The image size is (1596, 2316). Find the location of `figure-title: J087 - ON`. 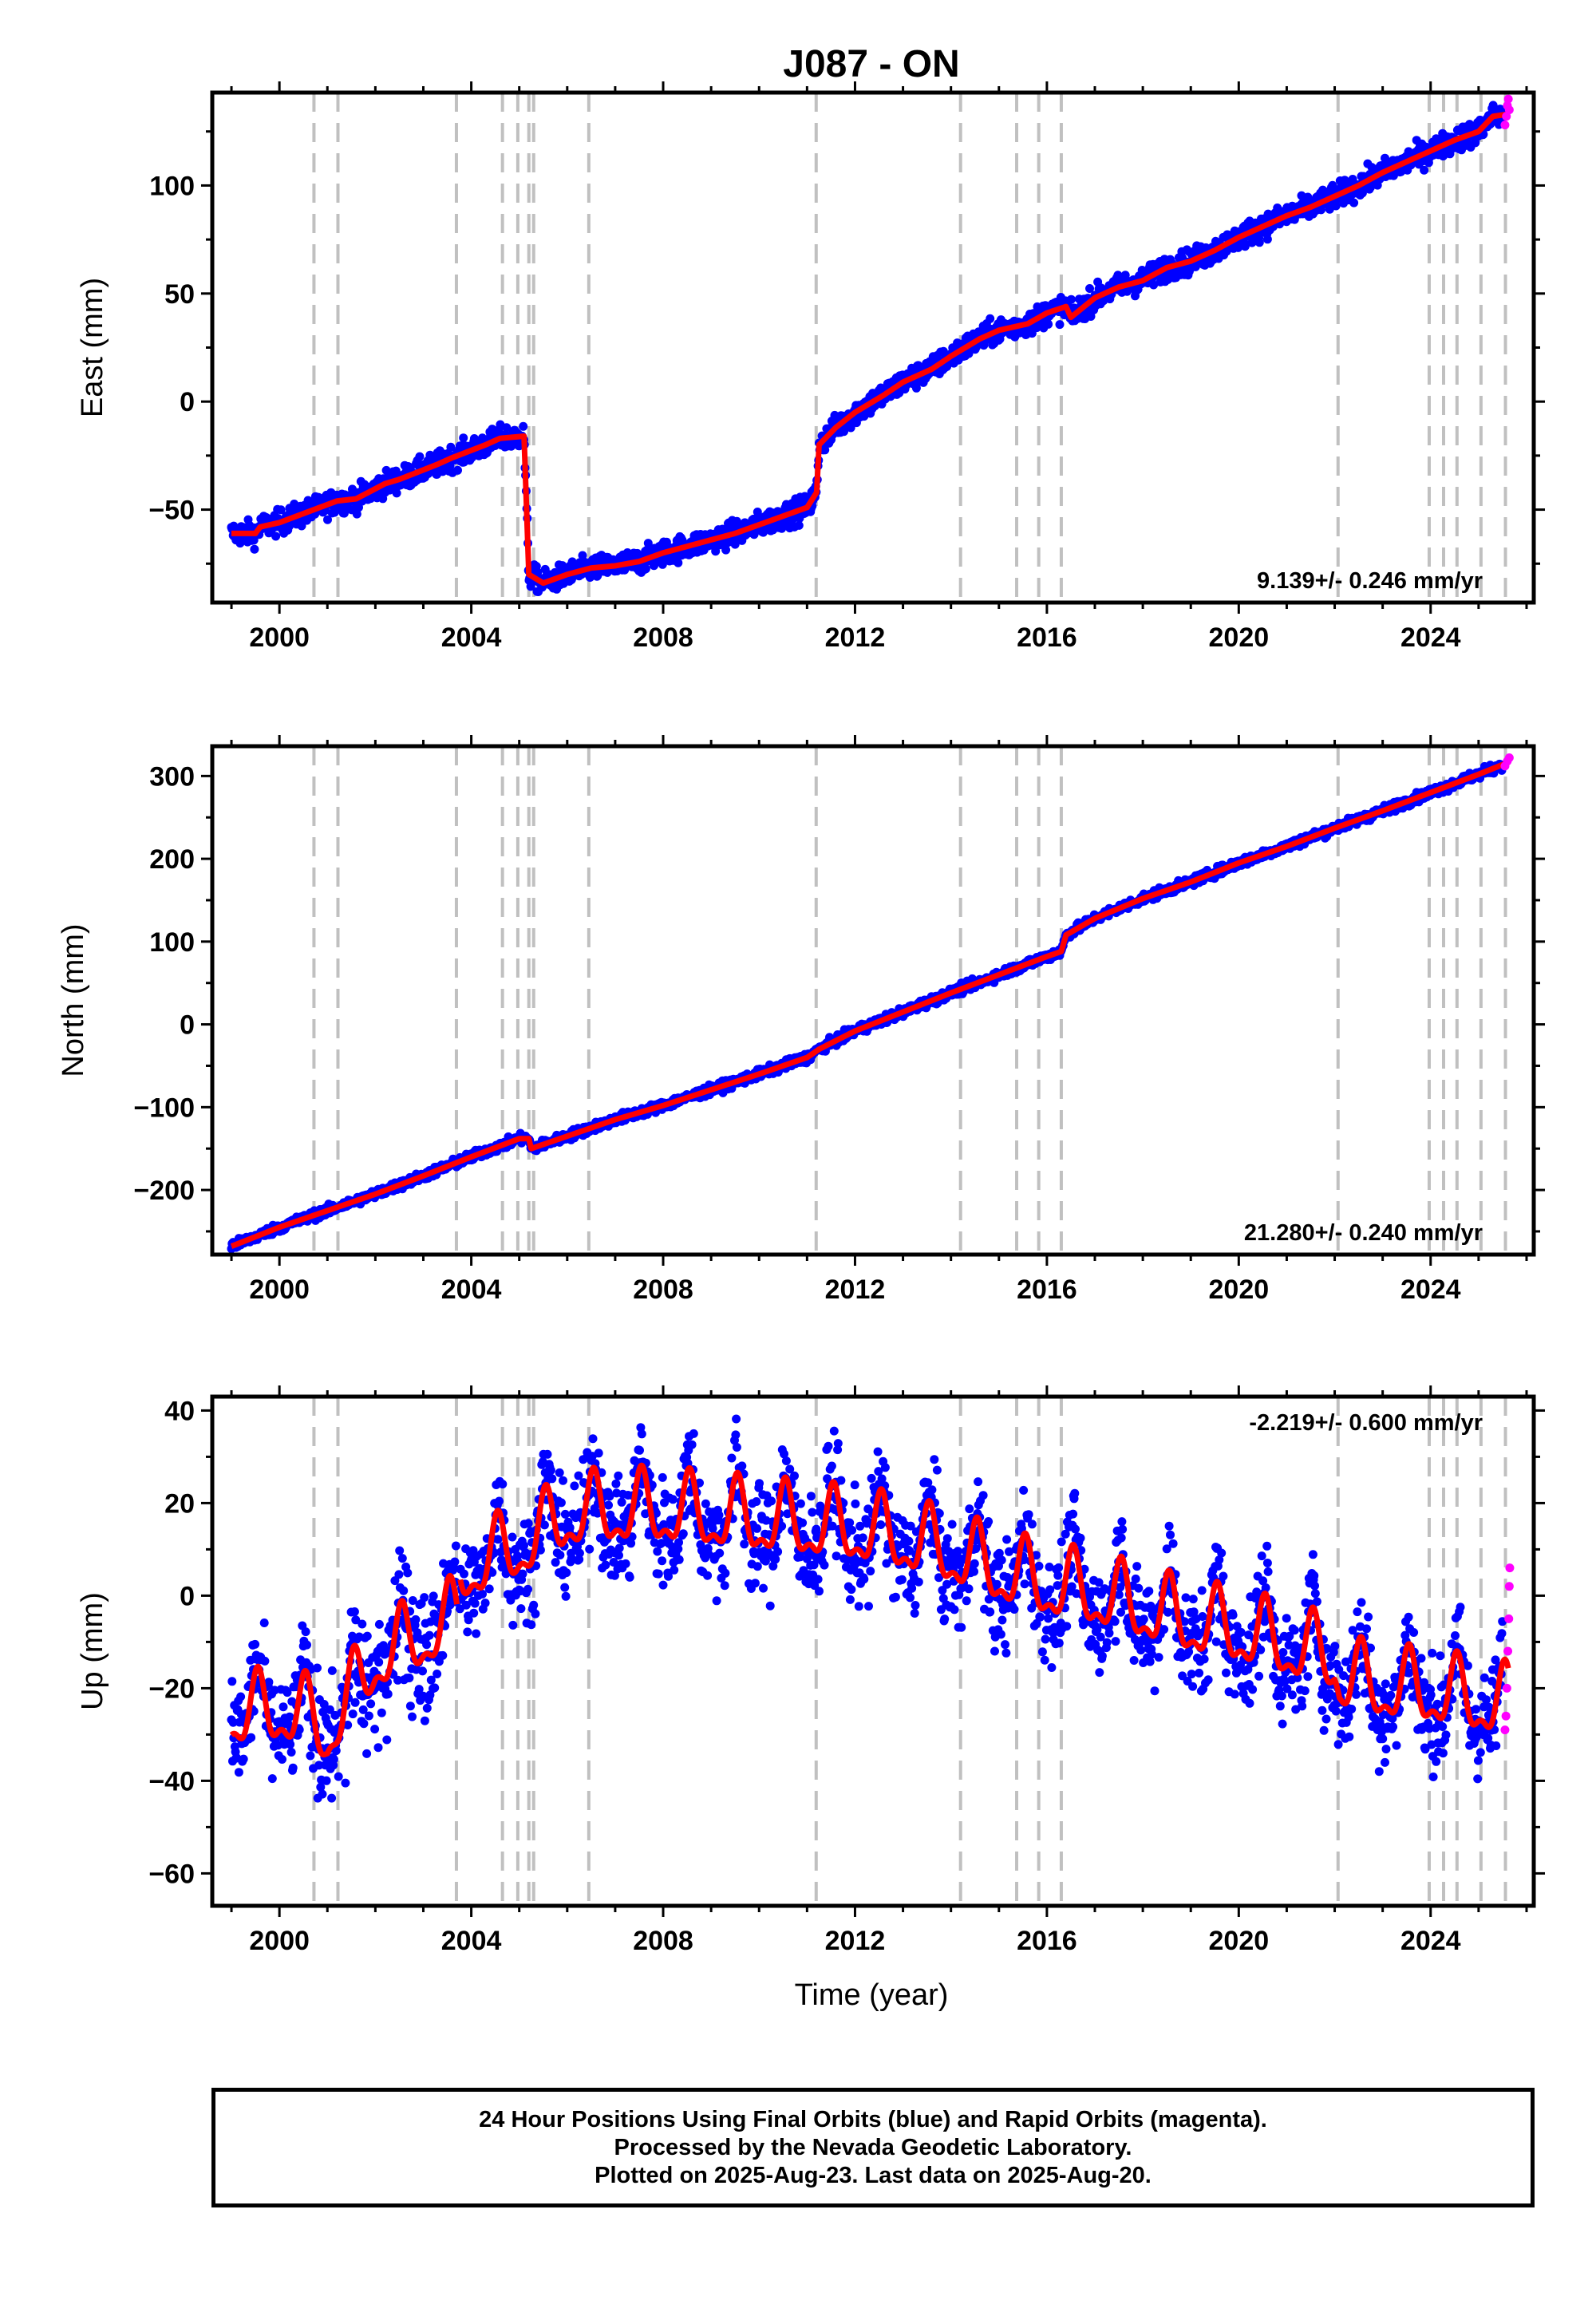

figure-title: J087 - ON is located at coordinates (871, 64).